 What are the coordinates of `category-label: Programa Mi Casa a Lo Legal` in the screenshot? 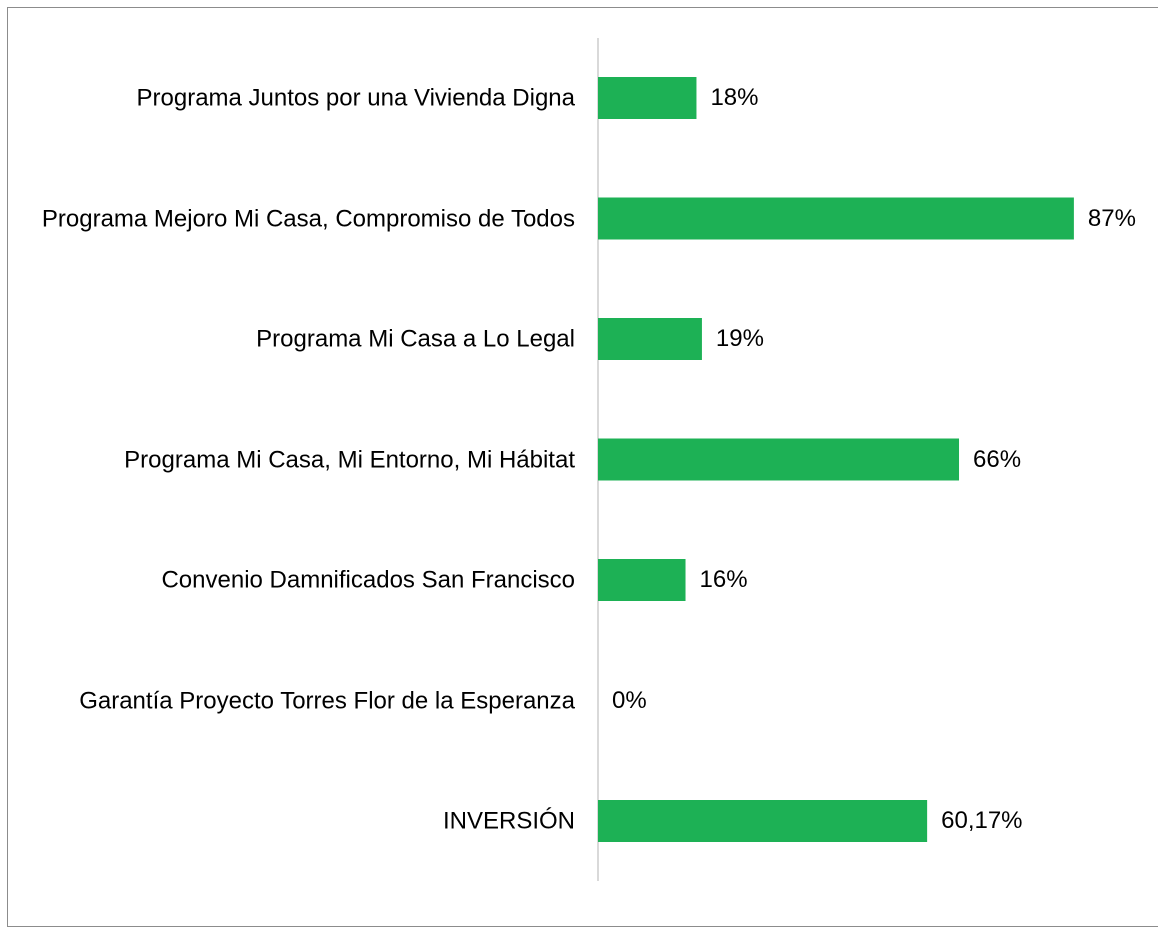 It's located at (415, 339).